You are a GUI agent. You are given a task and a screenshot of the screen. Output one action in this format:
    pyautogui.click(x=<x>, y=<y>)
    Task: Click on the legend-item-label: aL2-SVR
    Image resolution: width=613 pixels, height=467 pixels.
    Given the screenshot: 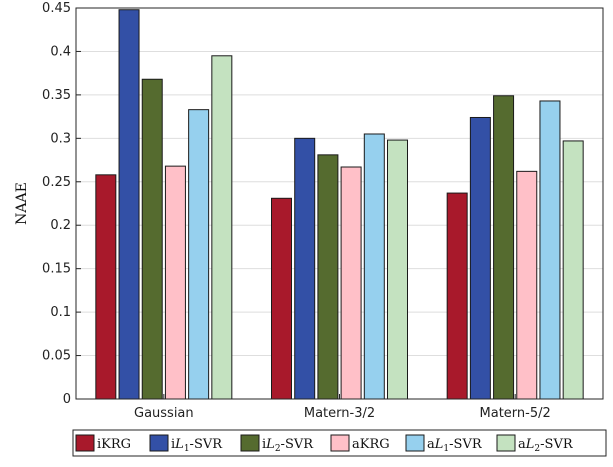 What is the action you would take?
    pyautogui.click(x=546, y=445)
    